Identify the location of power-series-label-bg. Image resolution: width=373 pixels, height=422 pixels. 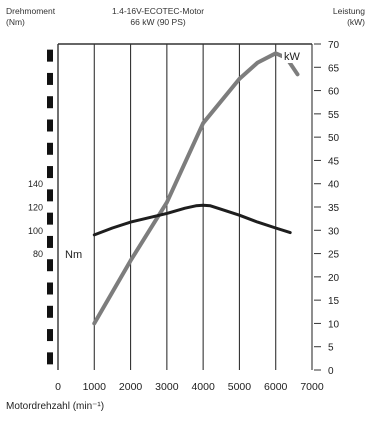
(291, 56).